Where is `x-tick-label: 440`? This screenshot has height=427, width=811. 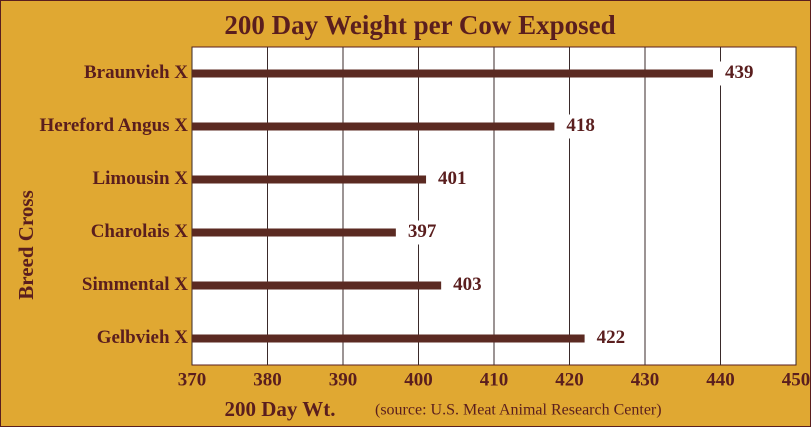 x-tick-label: 440 is located at coordinates (720, 379).